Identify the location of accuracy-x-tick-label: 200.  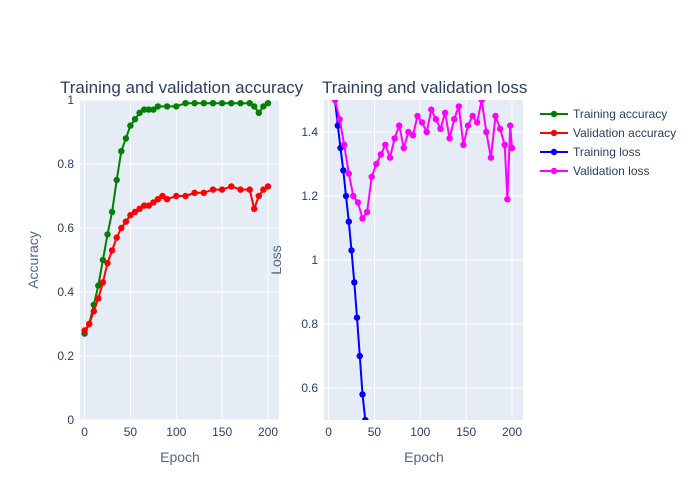
(268, 432).